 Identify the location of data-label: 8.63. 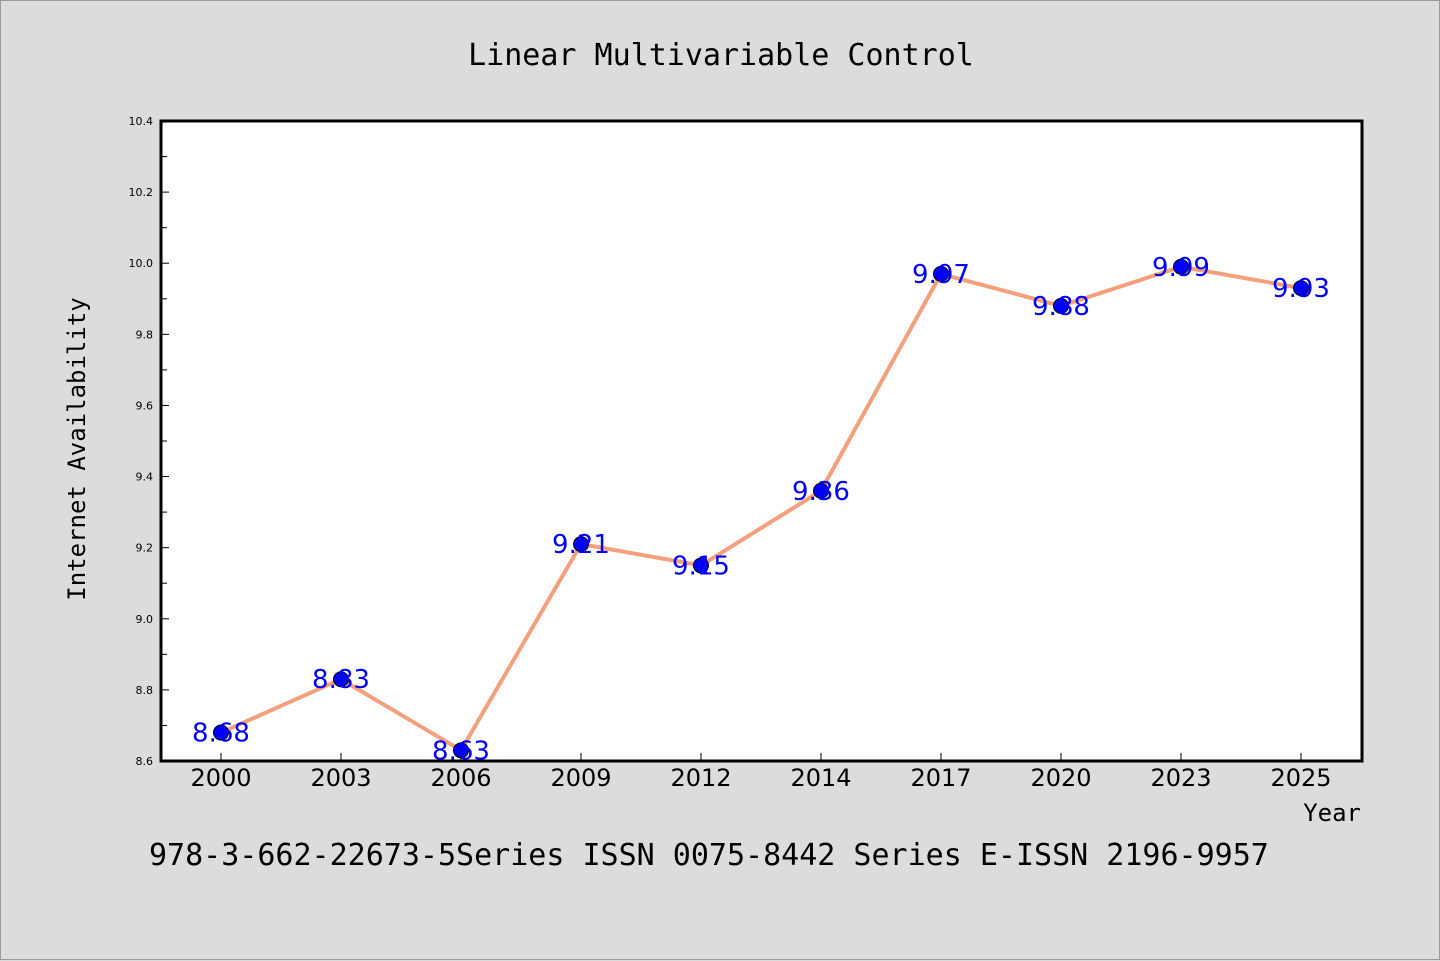
(461, 751).